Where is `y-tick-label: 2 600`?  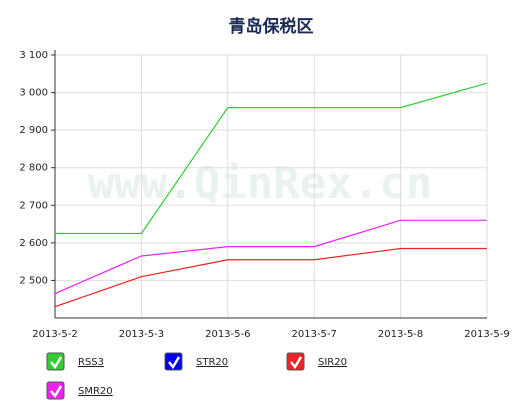 y-tick-label: 2 600 is located at coordinates (33, 243).